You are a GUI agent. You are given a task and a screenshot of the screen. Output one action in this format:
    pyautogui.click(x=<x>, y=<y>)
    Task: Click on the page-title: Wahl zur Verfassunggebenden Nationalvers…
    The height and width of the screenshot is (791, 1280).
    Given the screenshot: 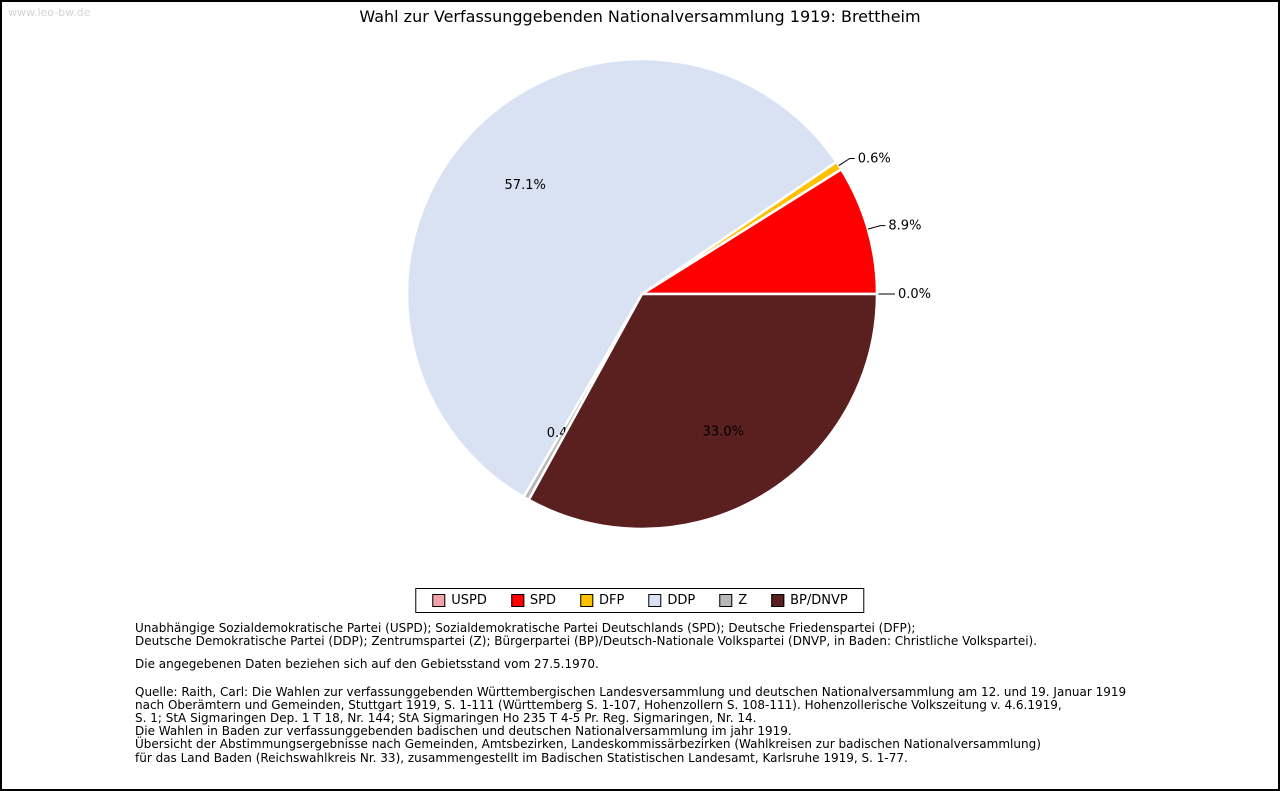 What is the action you would take?
    pyautogui.click(x=640, y=16)
    